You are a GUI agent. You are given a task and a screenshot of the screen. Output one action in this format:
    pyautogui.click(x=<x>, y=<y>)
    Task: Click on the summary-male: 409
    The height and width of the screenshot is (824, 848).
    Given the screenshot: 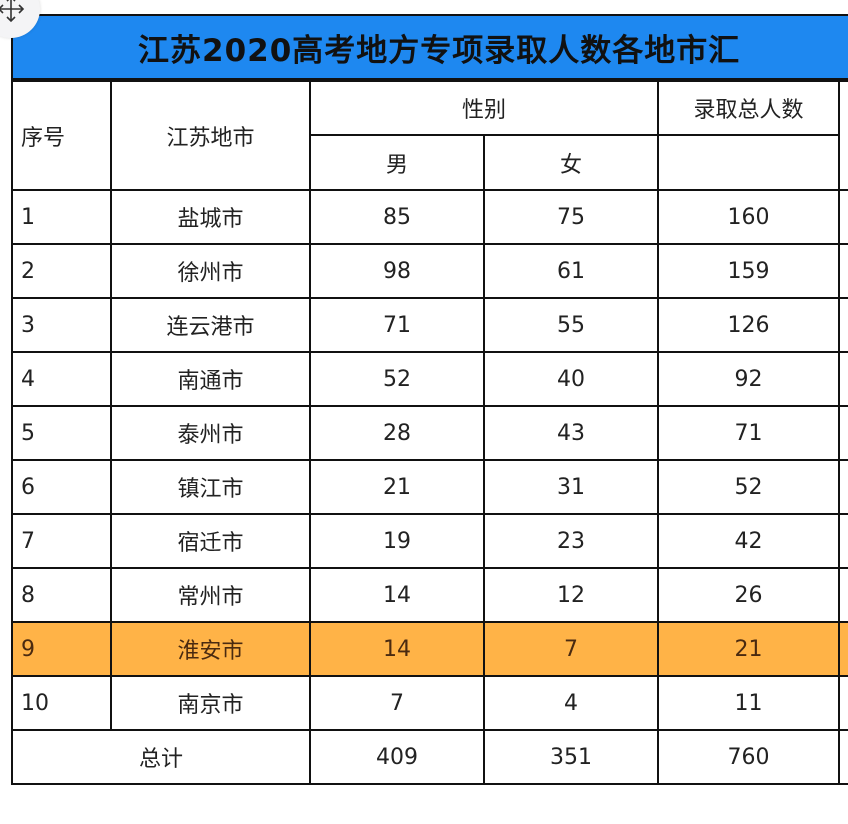 What is the action you would take?
    pyautogui.click(x=397, y=757)
    